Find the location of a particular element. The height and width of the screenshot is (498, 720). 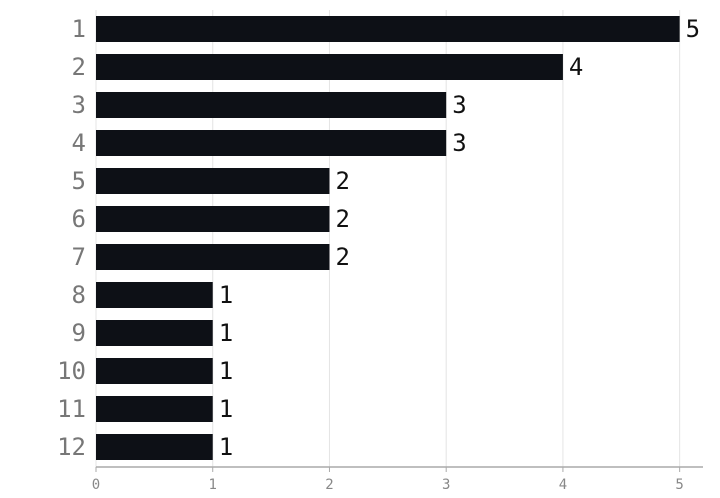

value-label: 4 is located at coordinates (576, 67).